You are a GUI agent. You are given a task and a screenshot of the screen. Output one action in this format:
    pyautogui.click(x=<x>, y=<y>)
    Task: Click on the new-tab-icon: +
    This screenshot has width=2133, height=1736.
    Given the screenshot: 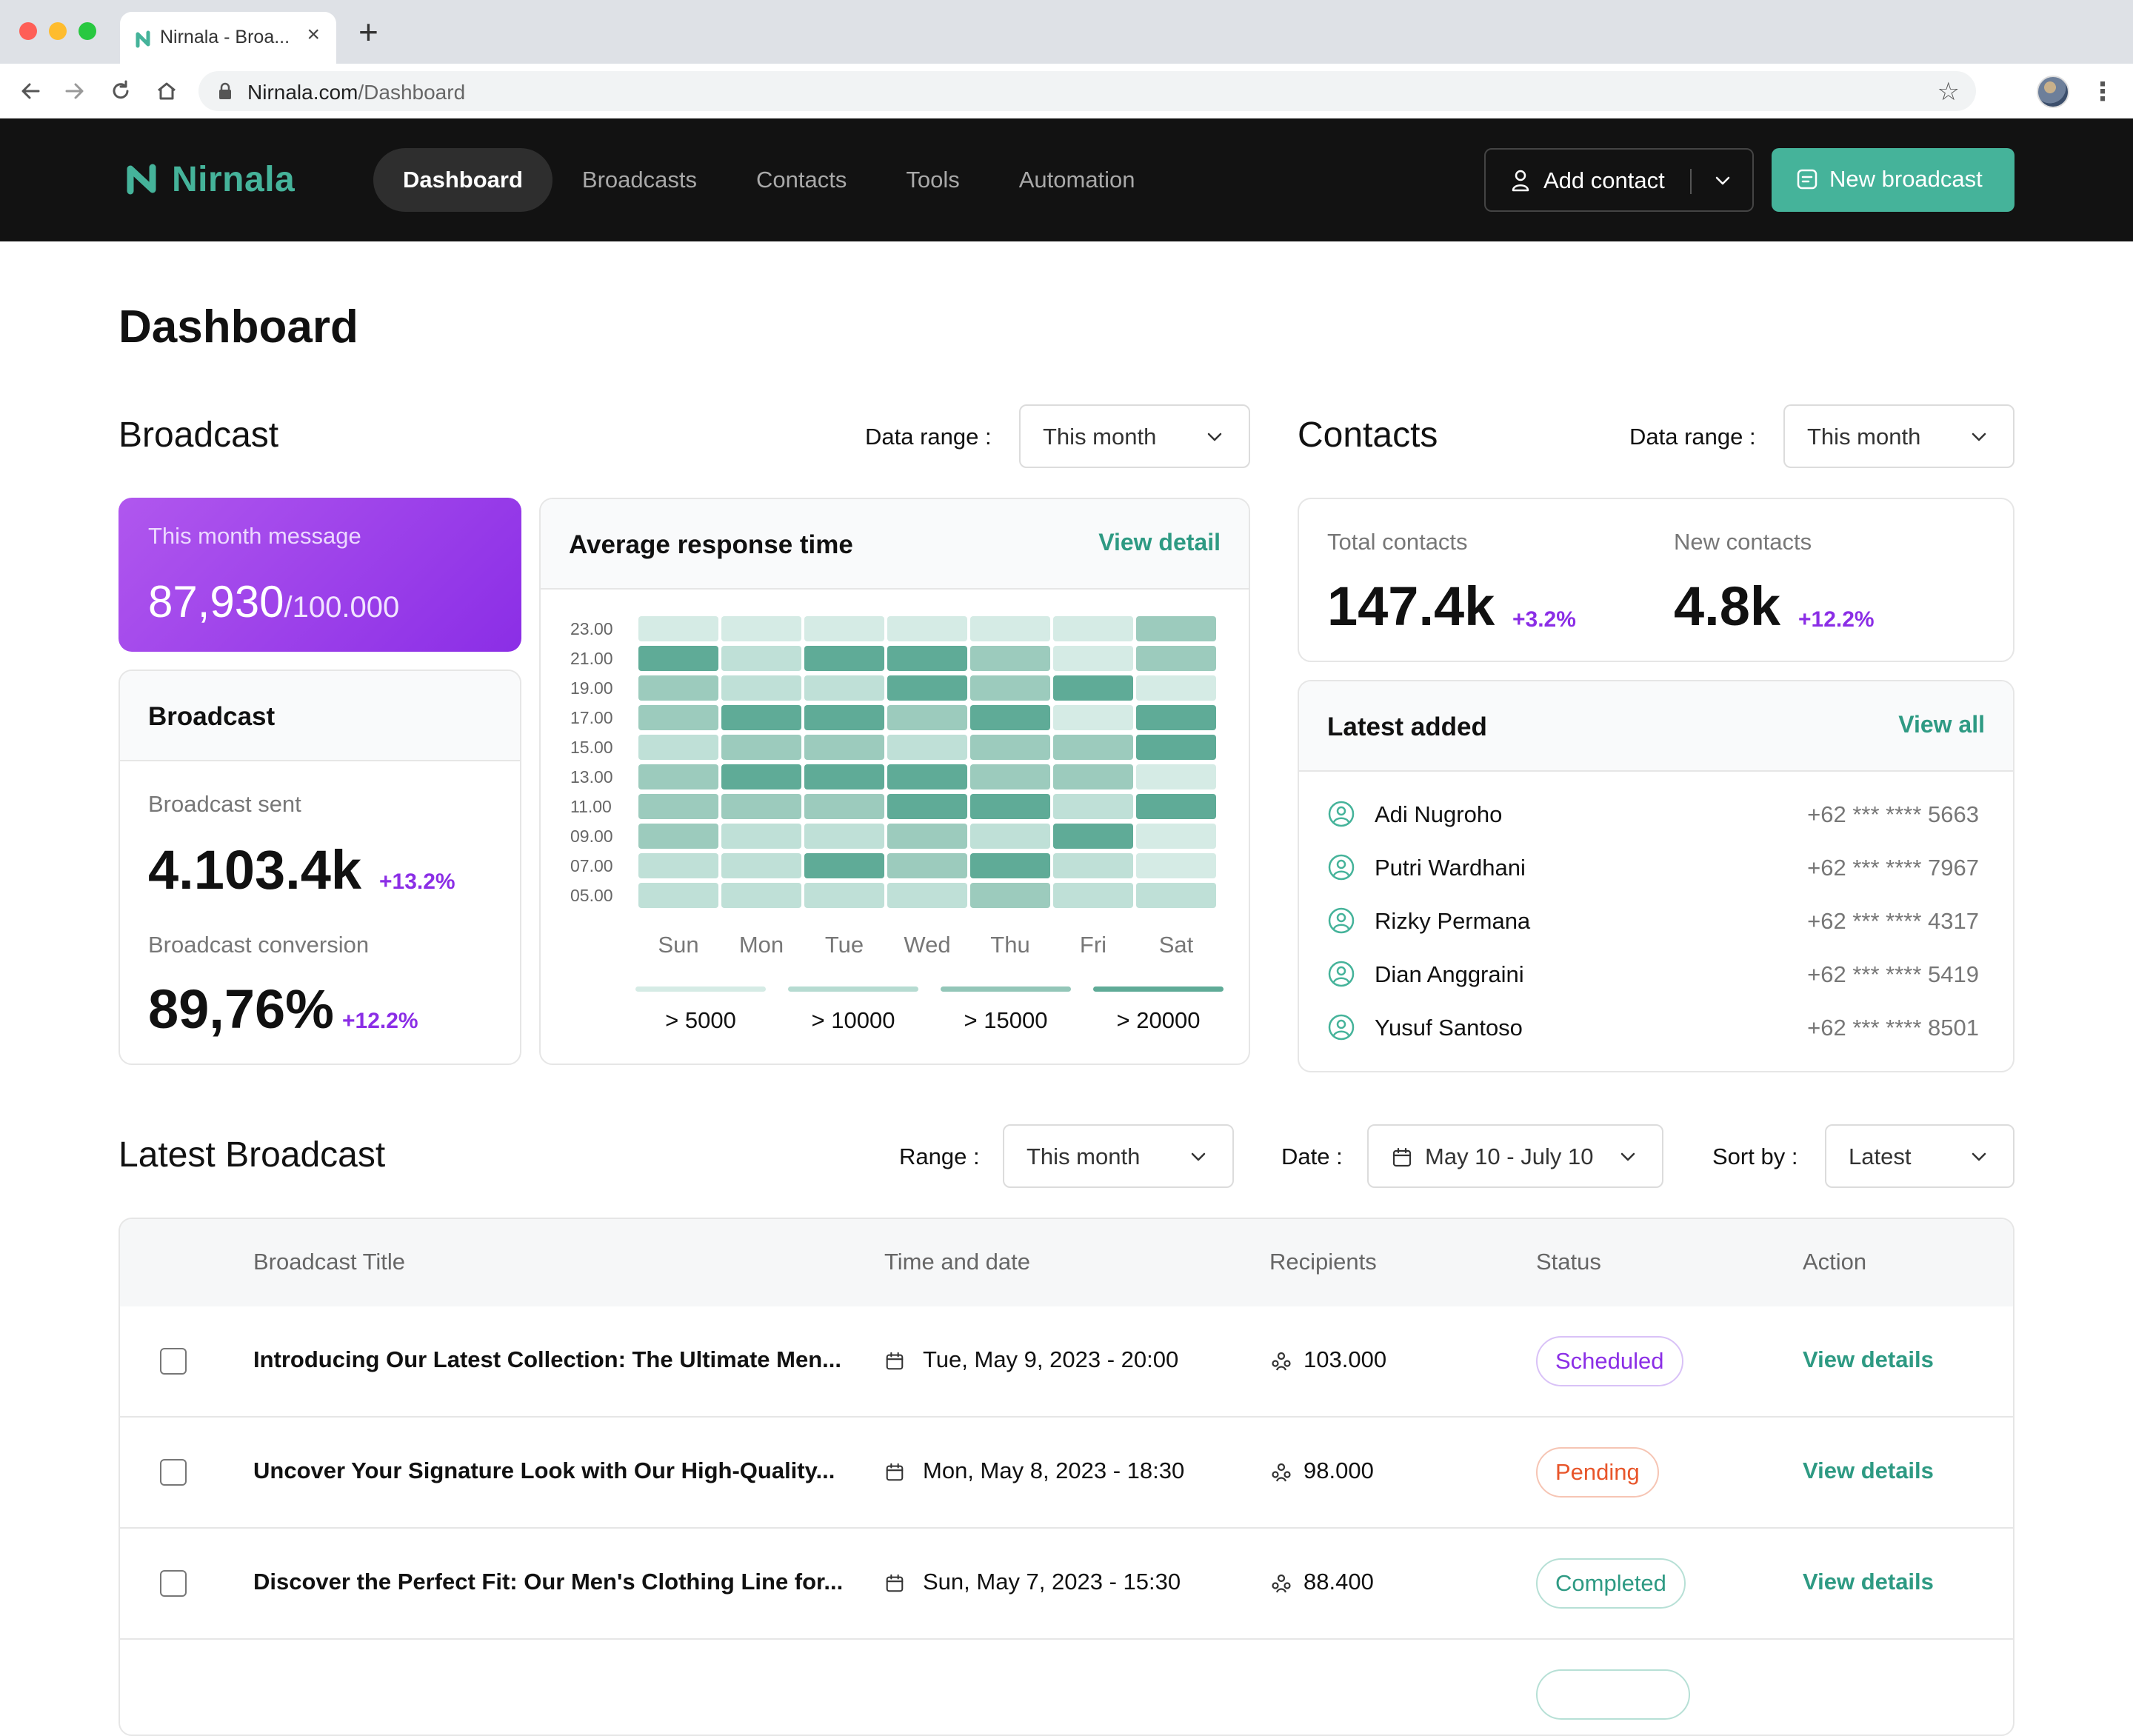 What is the action you would take?
    pyautogui.click(x=368, y=32)
    